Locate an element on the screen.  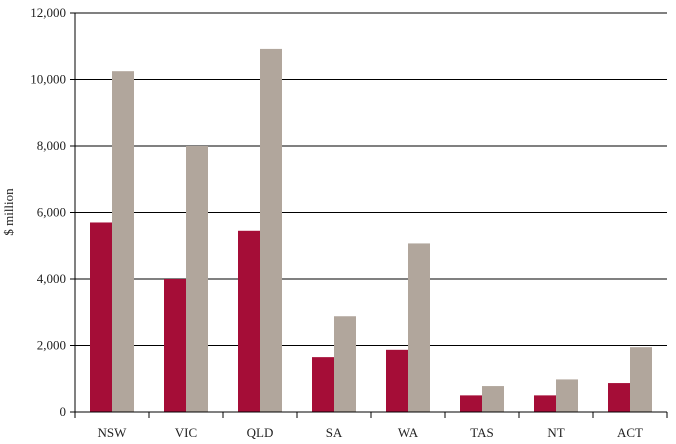
y-tick-label: 10,000 is located at coordinates (48, 79).